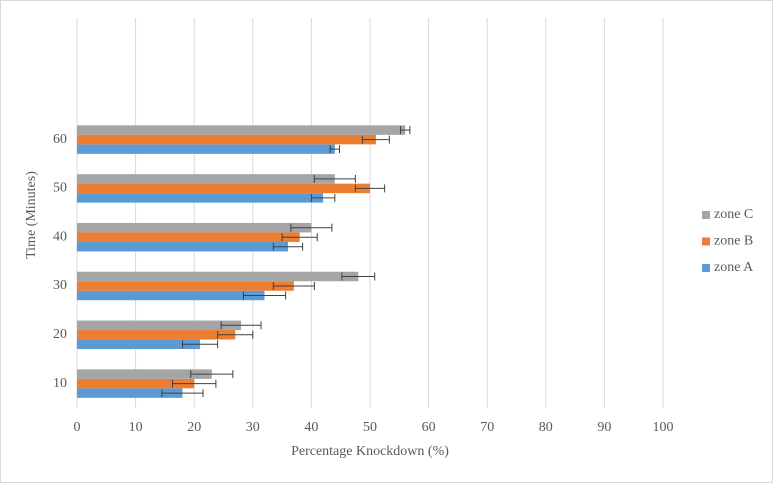 The image size is (773, 483). What do you see at coordinates (194, 427) in the screenshot?
I see `x-tick-label: 20` at bounding box center [194, 427].